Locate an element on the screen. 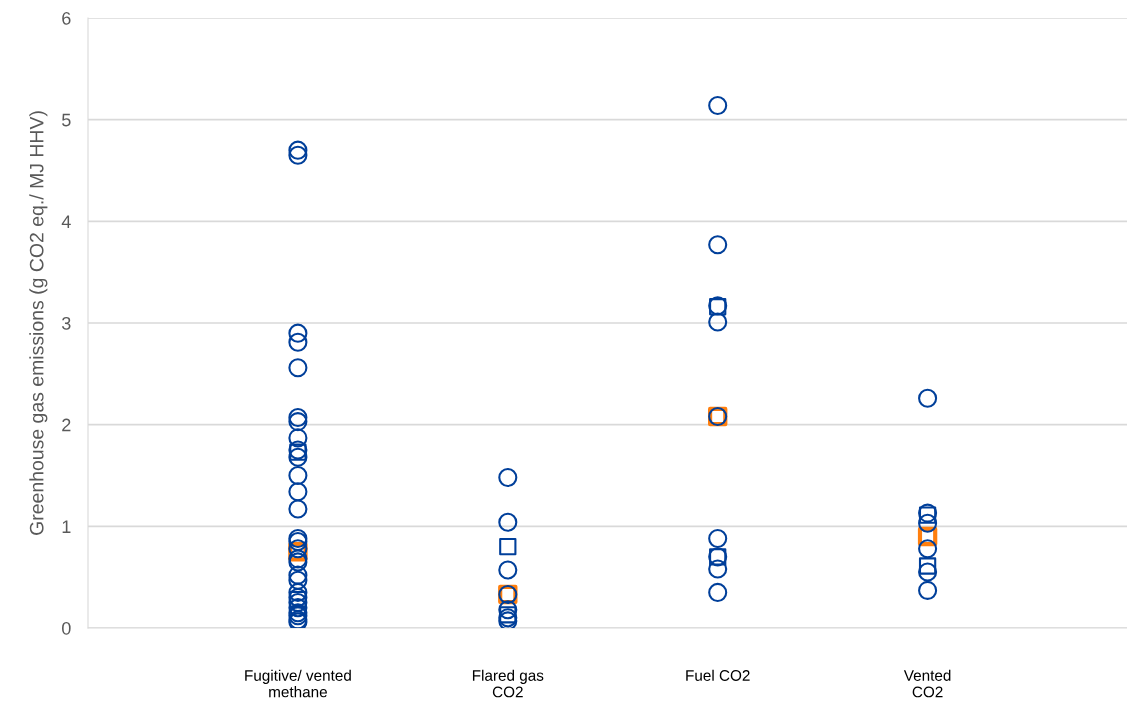 The height and width of the screenshot is (711, 1127). y-tick-label: 4 is located at coordinates (66, 221).